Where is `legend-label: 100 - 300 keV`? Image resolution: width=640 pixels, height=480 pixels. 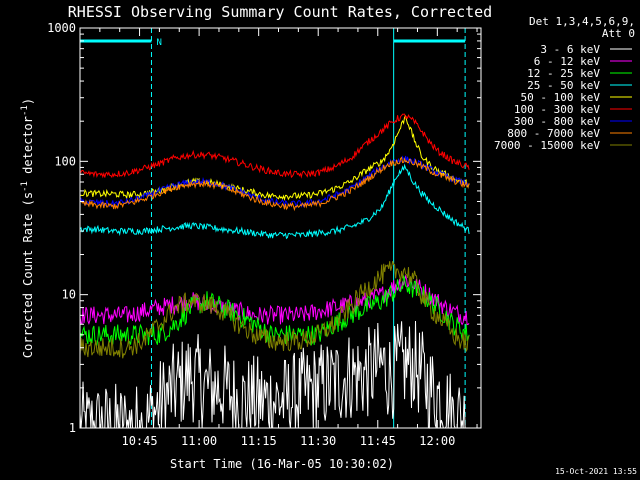
legend-label: 100 - 300 keV is located at coordinates (557, 109).